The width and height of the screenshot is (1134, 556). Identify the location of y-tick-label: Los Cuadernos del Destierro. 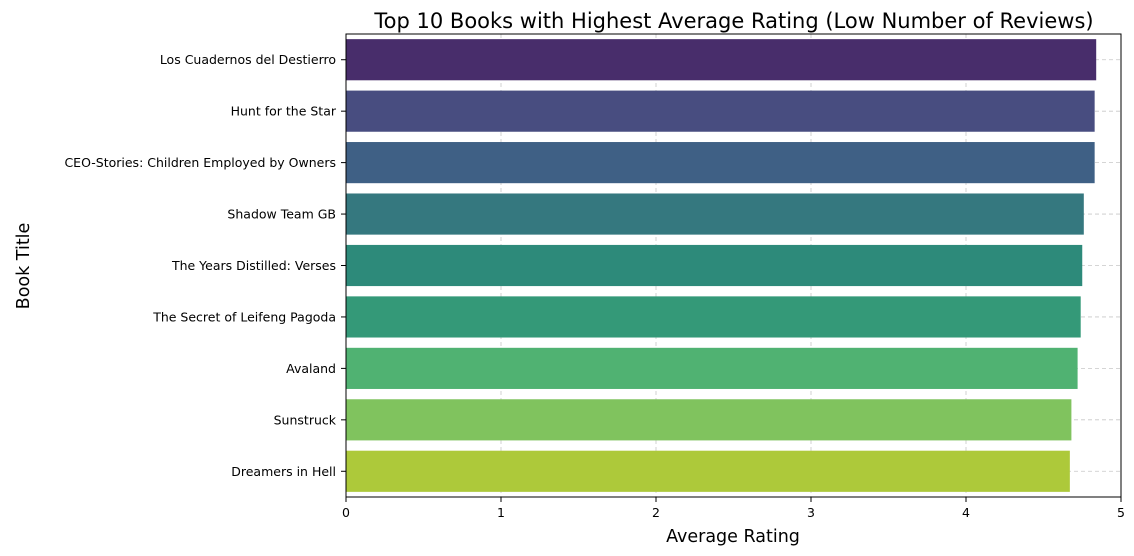
(248, 59).